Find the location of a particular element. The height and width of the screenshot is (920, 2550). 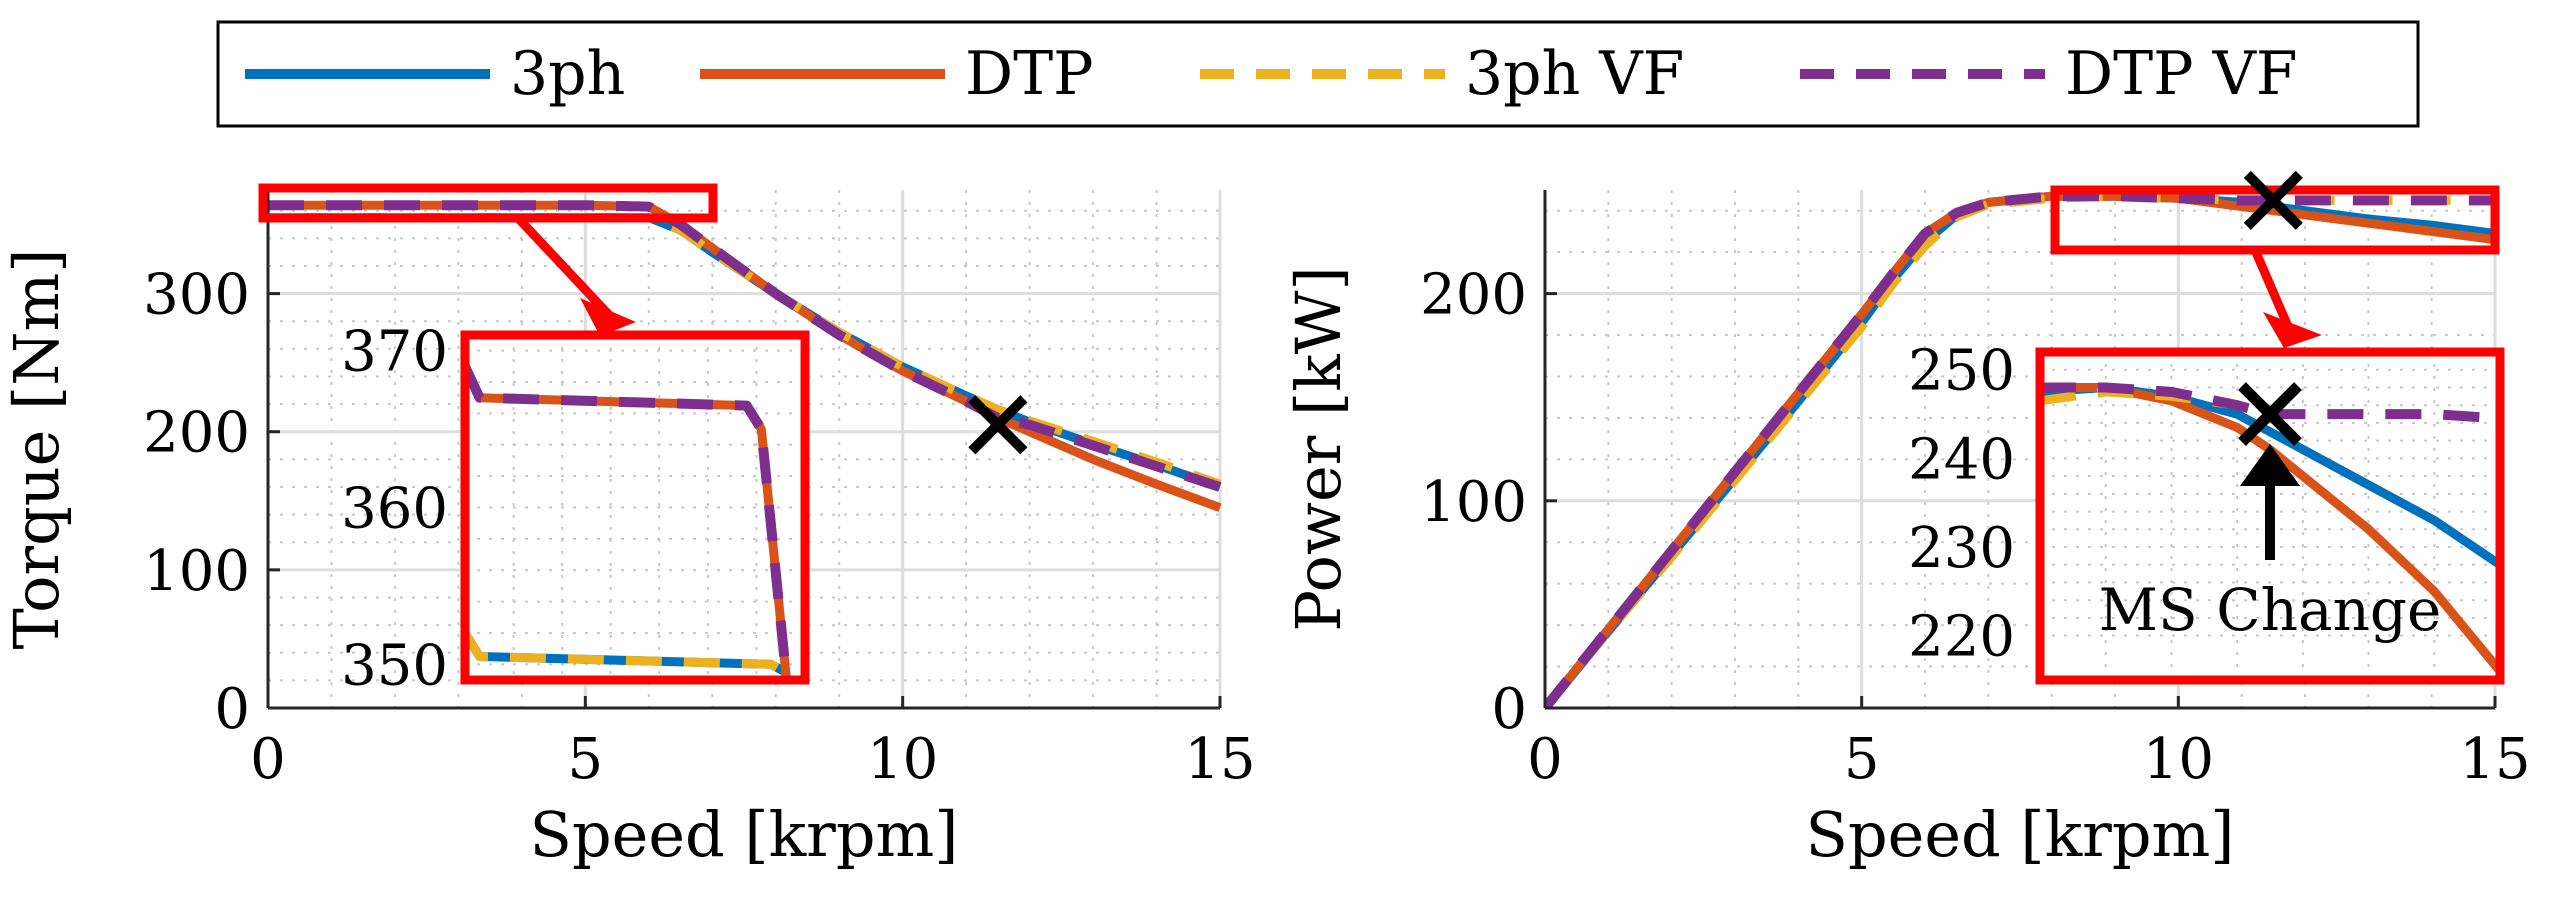

power-inset-y-tick-label: 240 is located at coordinates (1961, 459).